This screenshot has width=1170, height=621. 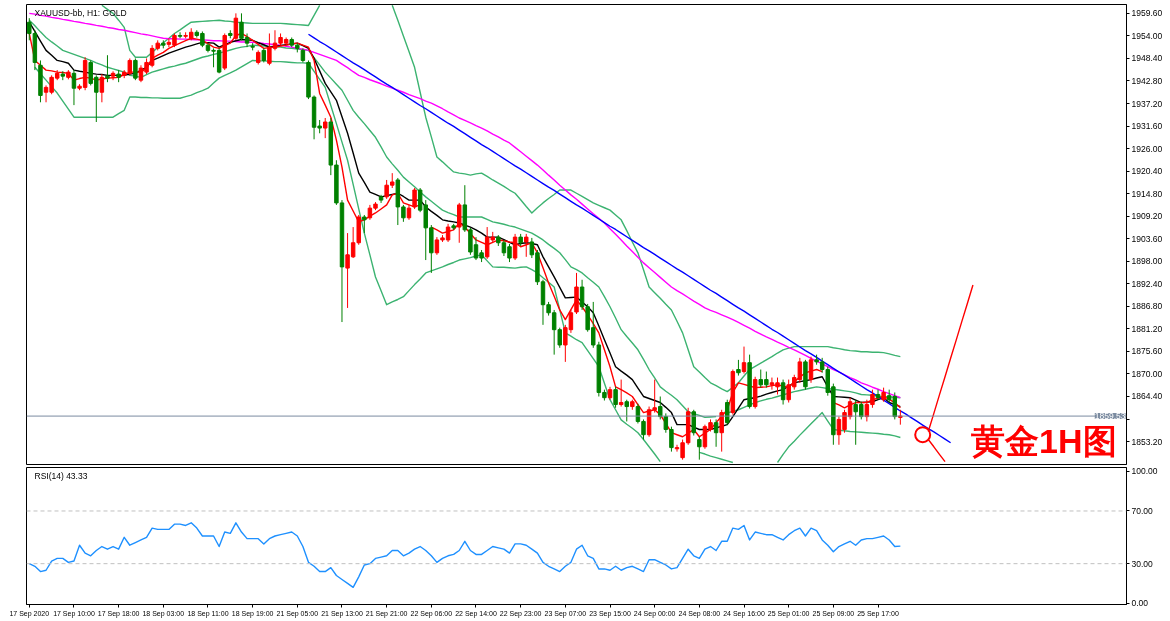 What do you see at coordinates (1144, 471) in the screenshot?
I see `y-tick-label: 100.00` at bounding box center [1144, 471].